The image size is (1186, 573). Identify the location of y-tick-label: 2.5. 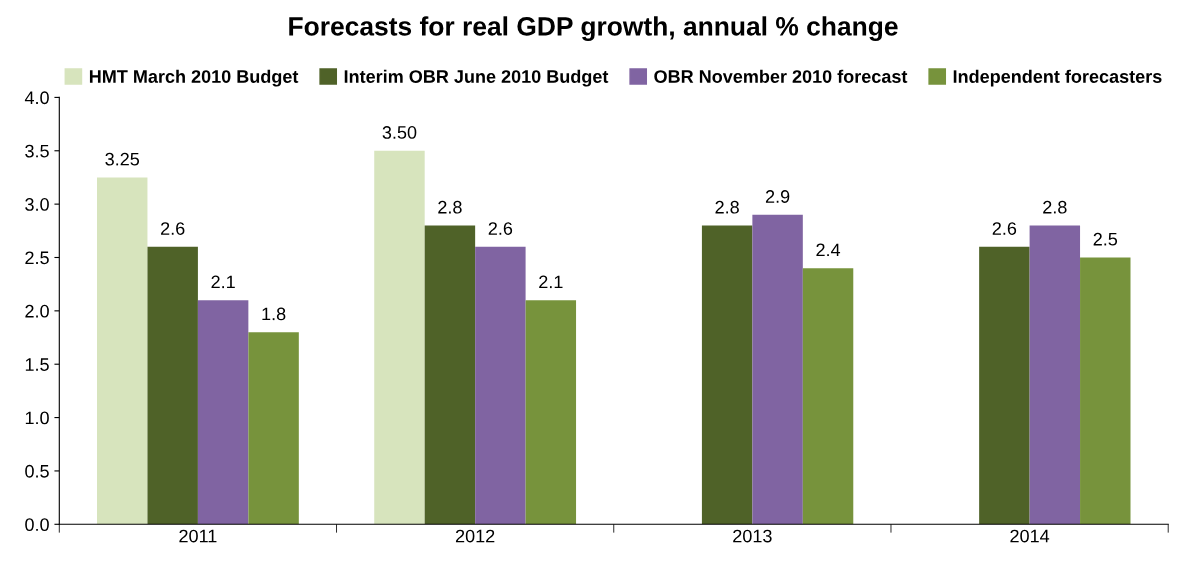
(37, 258).